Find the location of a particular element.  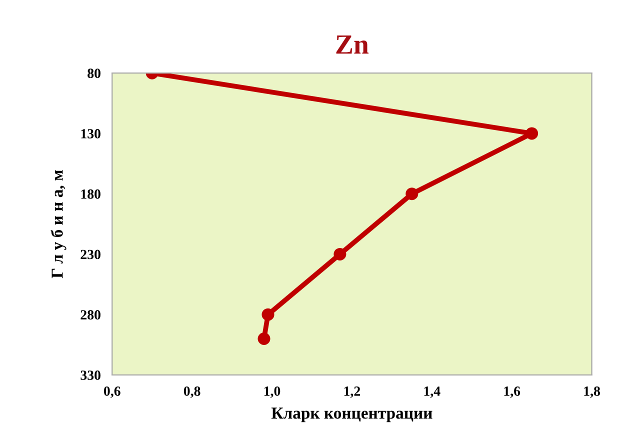

x-tick-label: 1,2 is located at coordinates (352, 392).